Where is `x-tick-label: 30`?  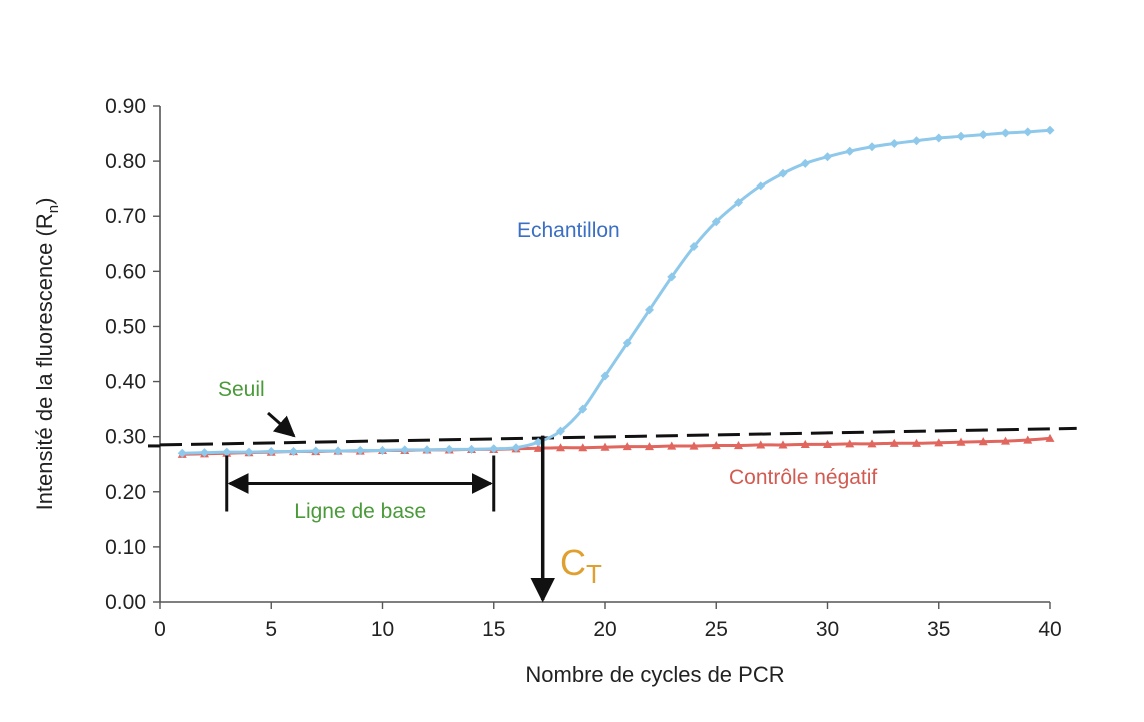
x-tick-label: 30 is located at coordinates (827, 629).